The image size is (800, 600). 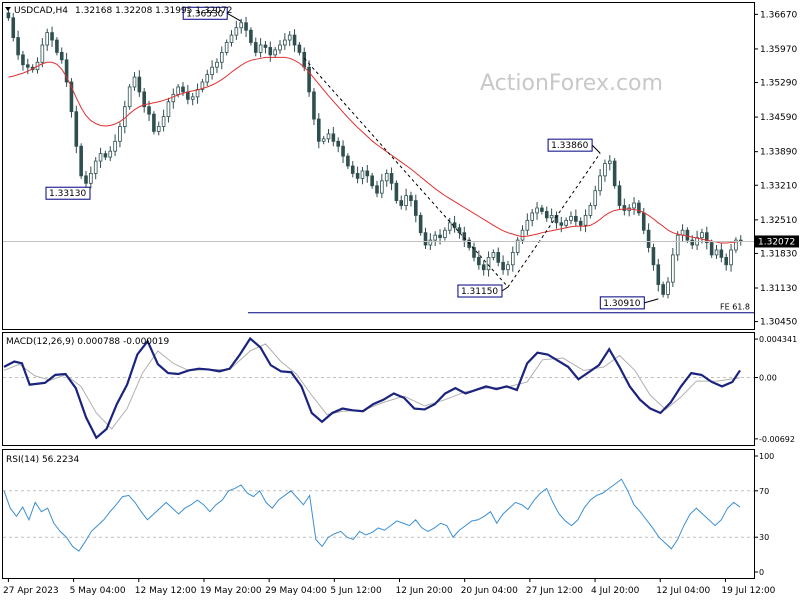 What do you see at coordinates (571, 83) in the screenshot?
I see `watermark: ActionForex.com` at bounding box center [571, 83].